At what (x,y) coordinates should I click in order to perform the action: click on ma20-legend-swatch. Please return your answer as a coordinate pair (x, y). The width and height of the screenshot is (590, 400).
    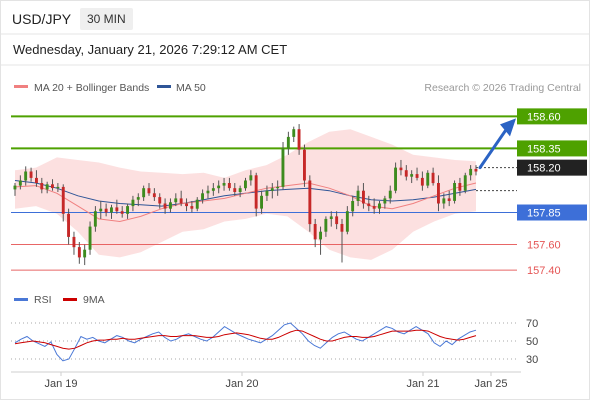
    Looking at the image, I should click on (21, 86).